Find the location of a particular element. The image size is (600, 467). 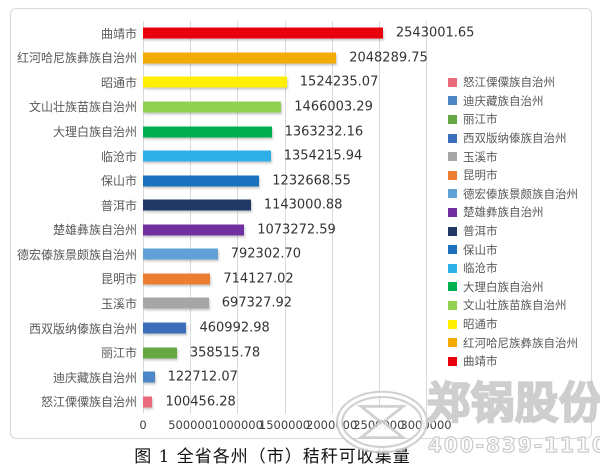

value-label: 714127.02 is located at coordinates (258, 279).